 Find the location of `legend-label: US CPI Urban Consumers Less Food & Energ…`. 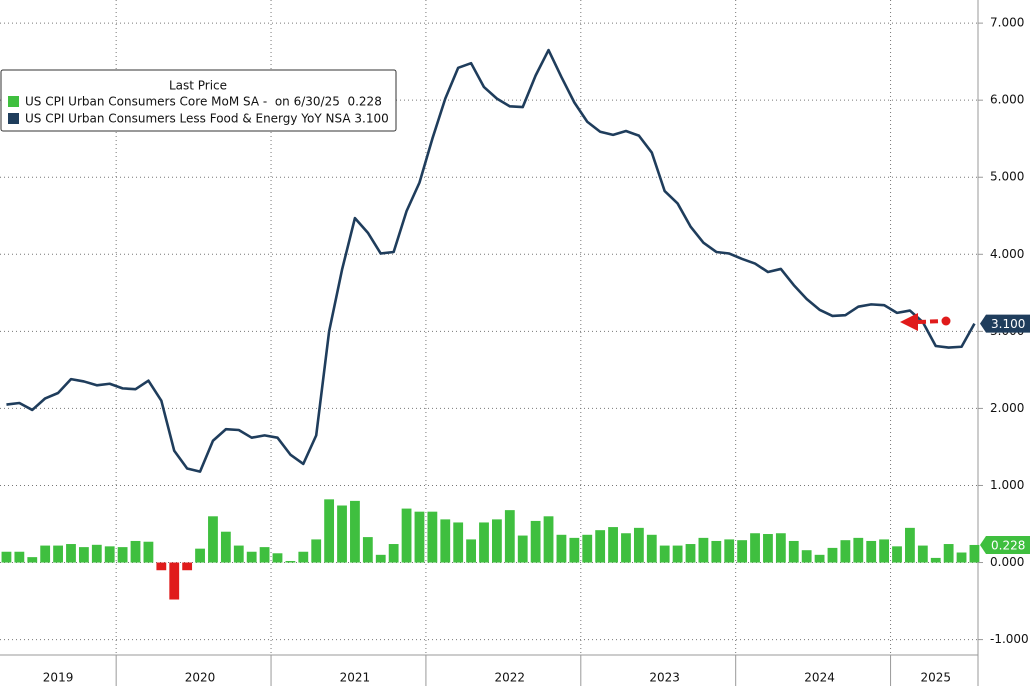

legend-label: US CPI Urban Consumers Less Food & Energ… is located at coordinates (207, 119).